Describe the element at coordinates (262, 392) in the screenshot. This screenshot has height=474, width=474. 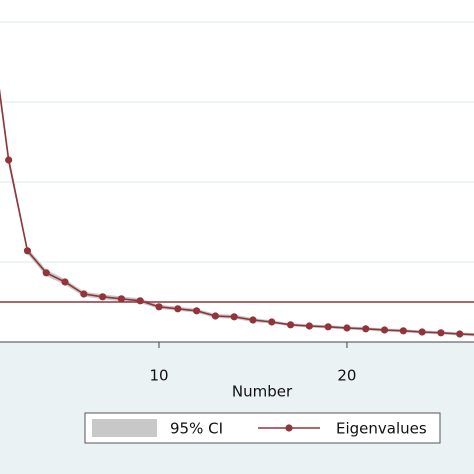
I see `x-axis-label: Number` at that location.